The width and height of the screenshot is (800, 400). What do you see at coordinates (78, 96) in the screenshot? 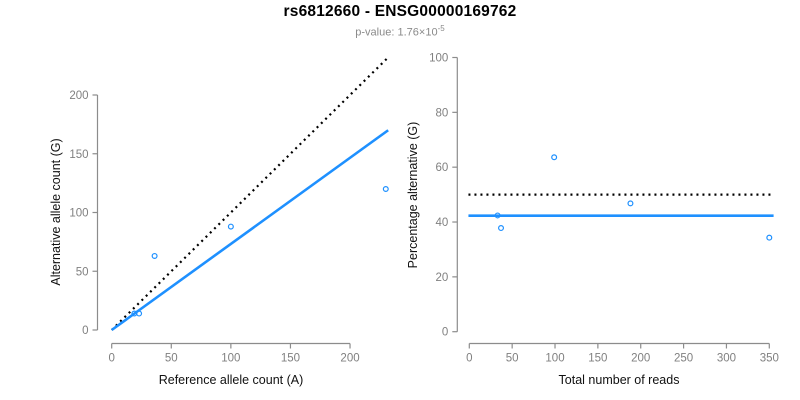
I see `y-tick-label: 200` at bounding box center [78, 96].